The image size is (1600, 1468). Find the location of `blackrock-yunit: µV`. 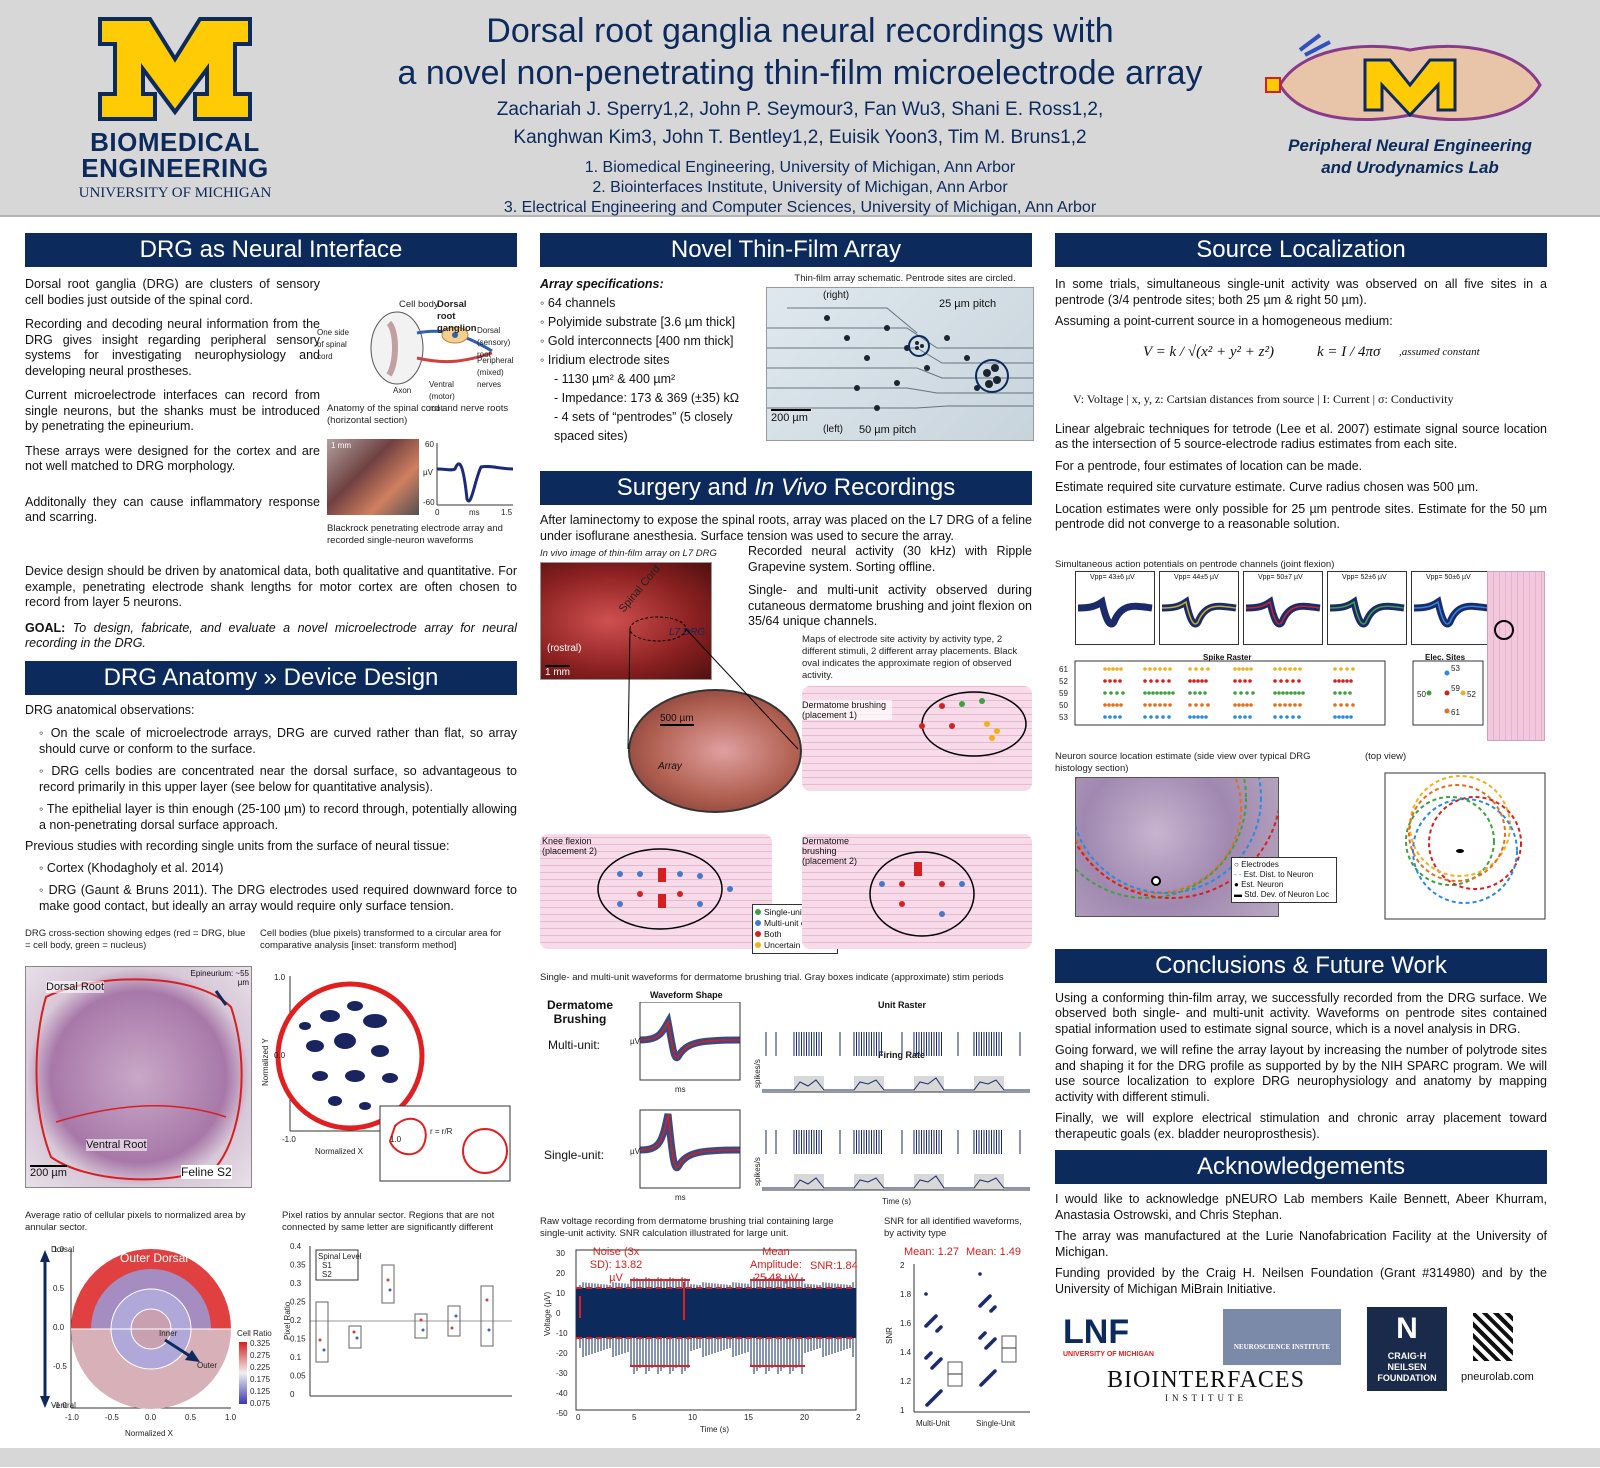

blackrock-yunit: µV is located at coordinates (428, 472).